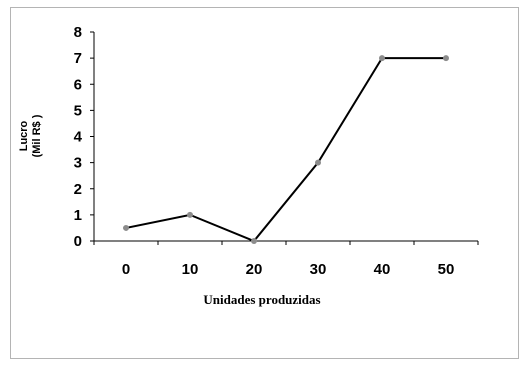  What do you see at coordinates (78, 163) in the screenshot?
I see `y-tick-label: 3` at bounding box center [78, 163].